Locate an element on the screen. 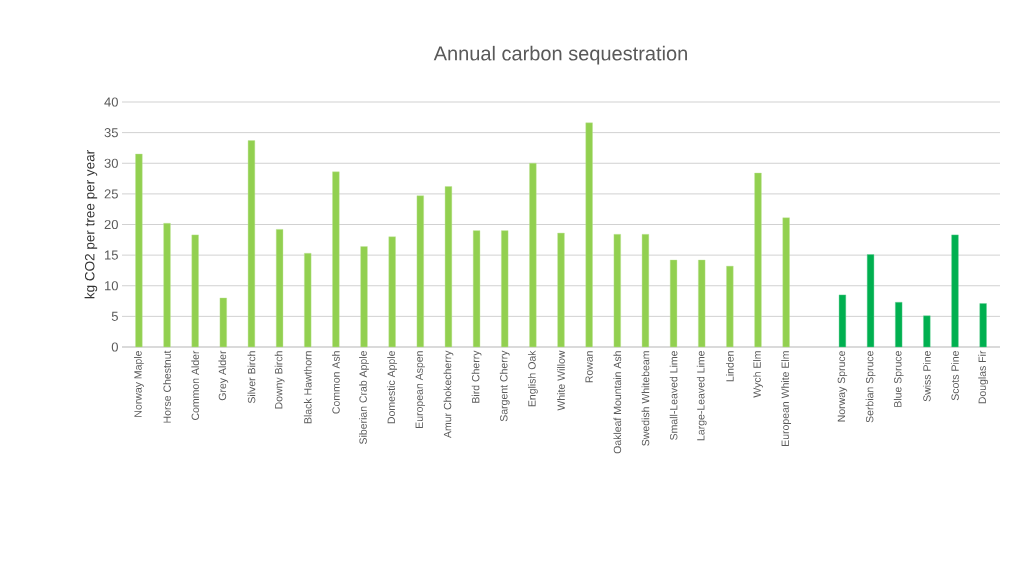 The height and width of the screenshot is (573, 1018). x-tick-label: Sargent Cherry is located at coordinates (504, 386).